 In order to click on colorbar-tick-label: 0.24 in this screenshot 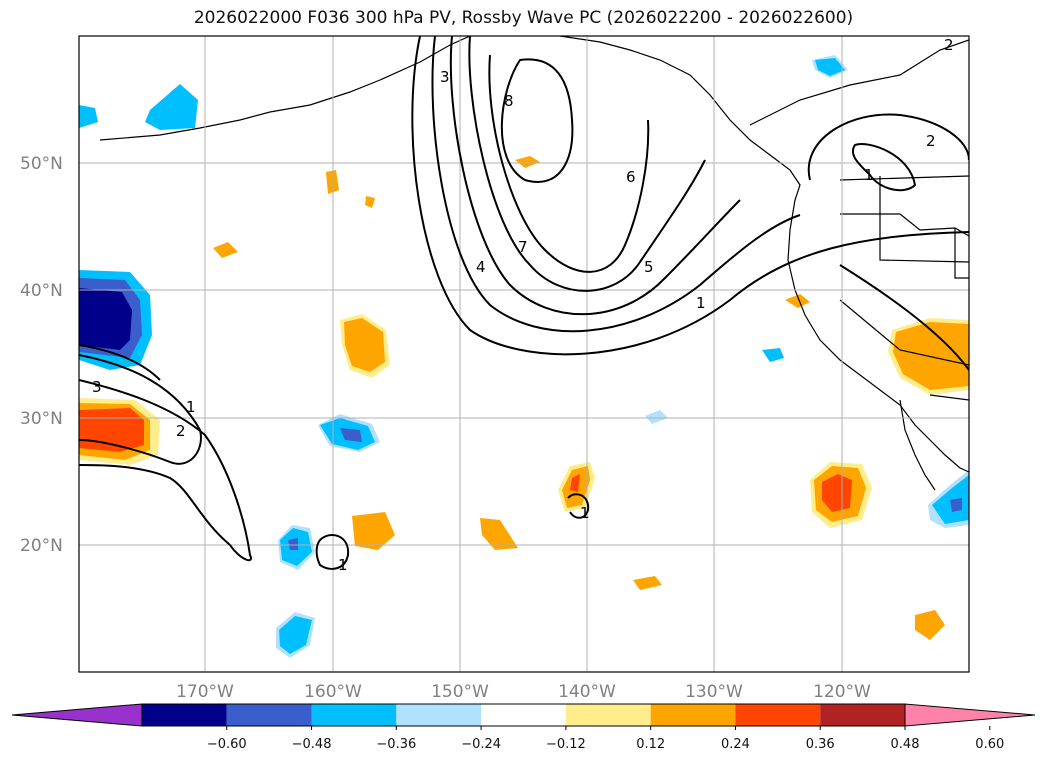, I will do `click(735, 744)`.